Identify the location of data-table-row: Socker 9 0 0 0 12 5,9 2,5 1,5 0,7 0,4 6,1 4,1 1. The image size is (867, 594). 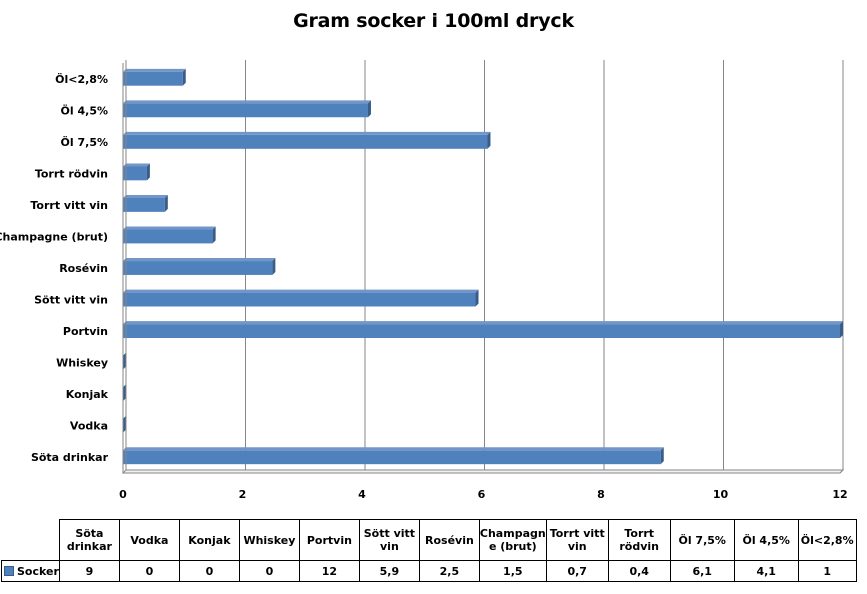
(429, 571).